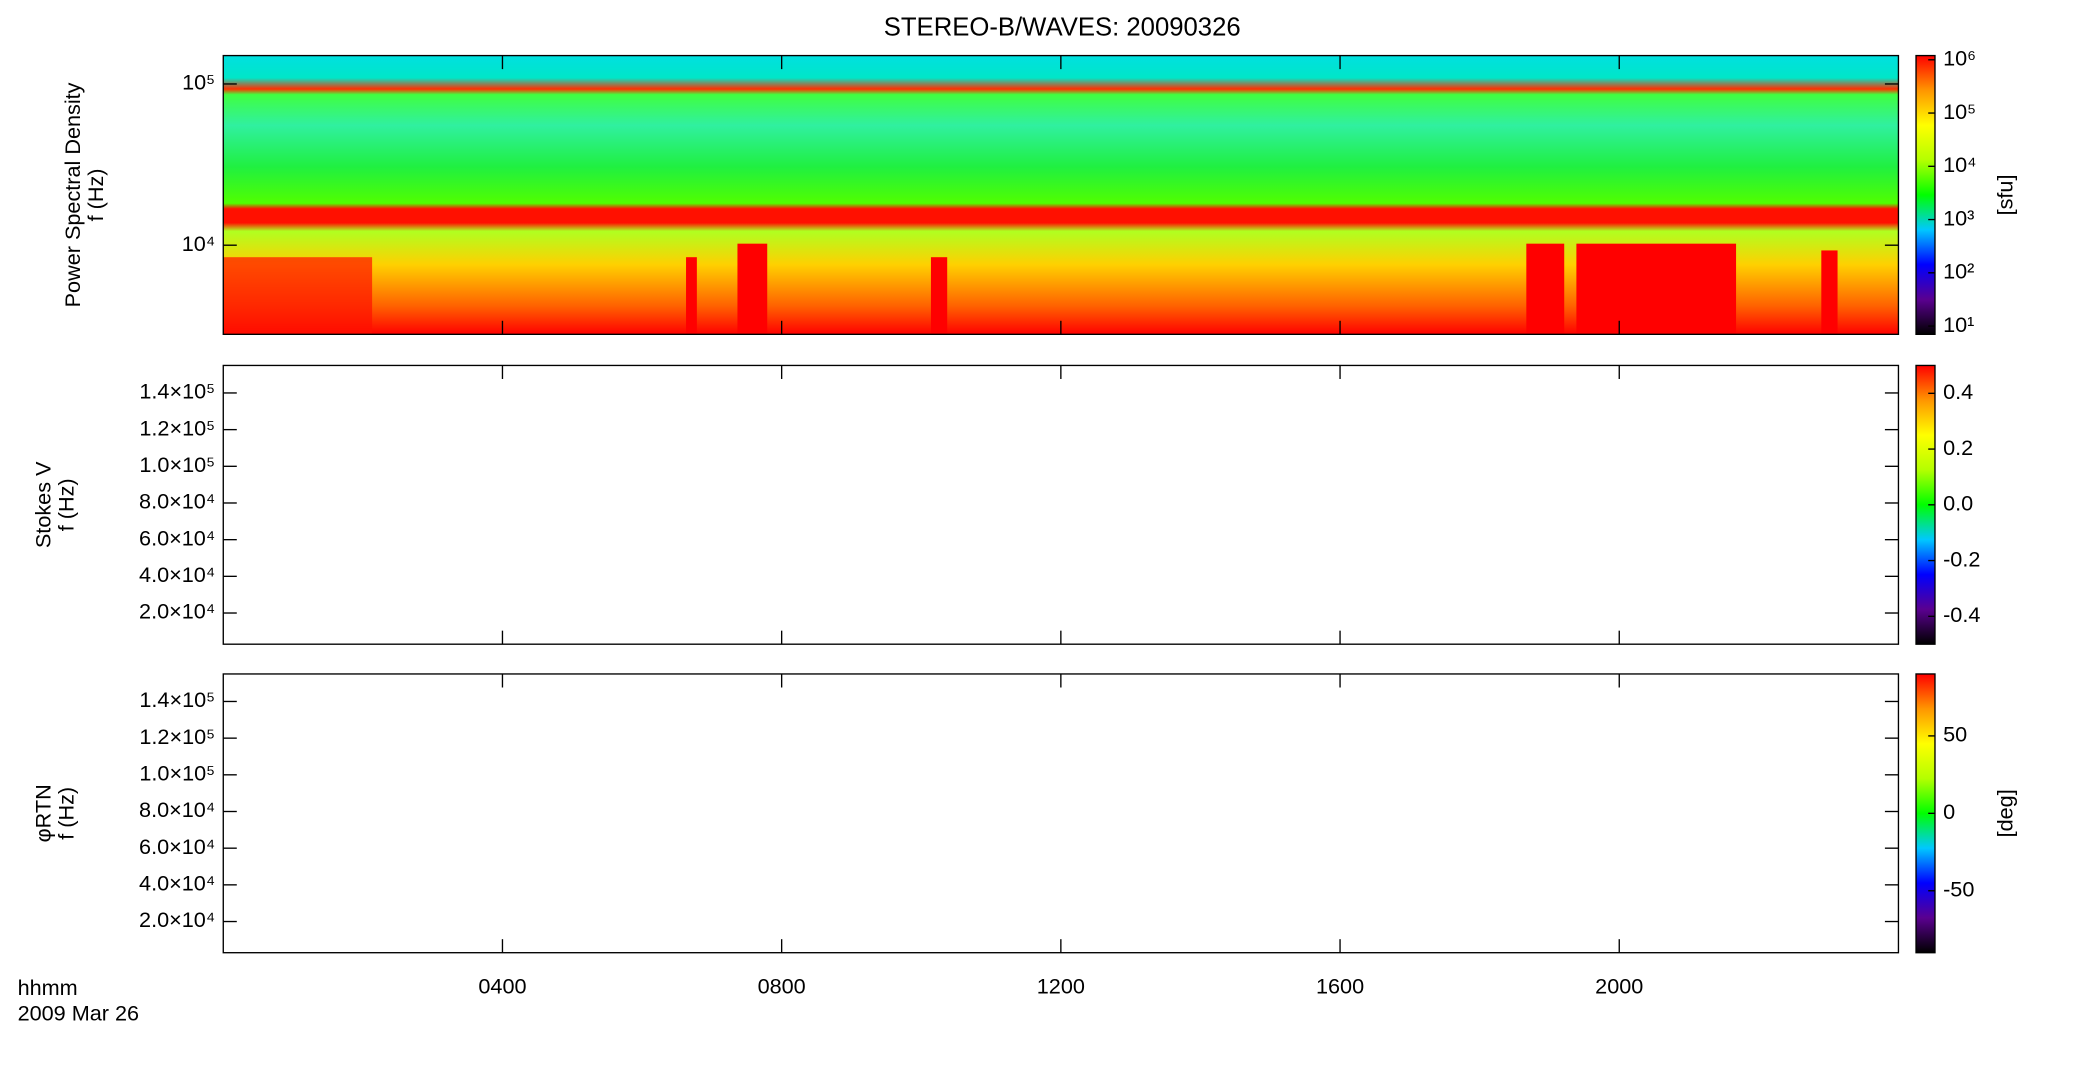 The width and height of the screenshot is (2096, 1080). I want to click on x-tick-label: 0400, so click(502, 986).